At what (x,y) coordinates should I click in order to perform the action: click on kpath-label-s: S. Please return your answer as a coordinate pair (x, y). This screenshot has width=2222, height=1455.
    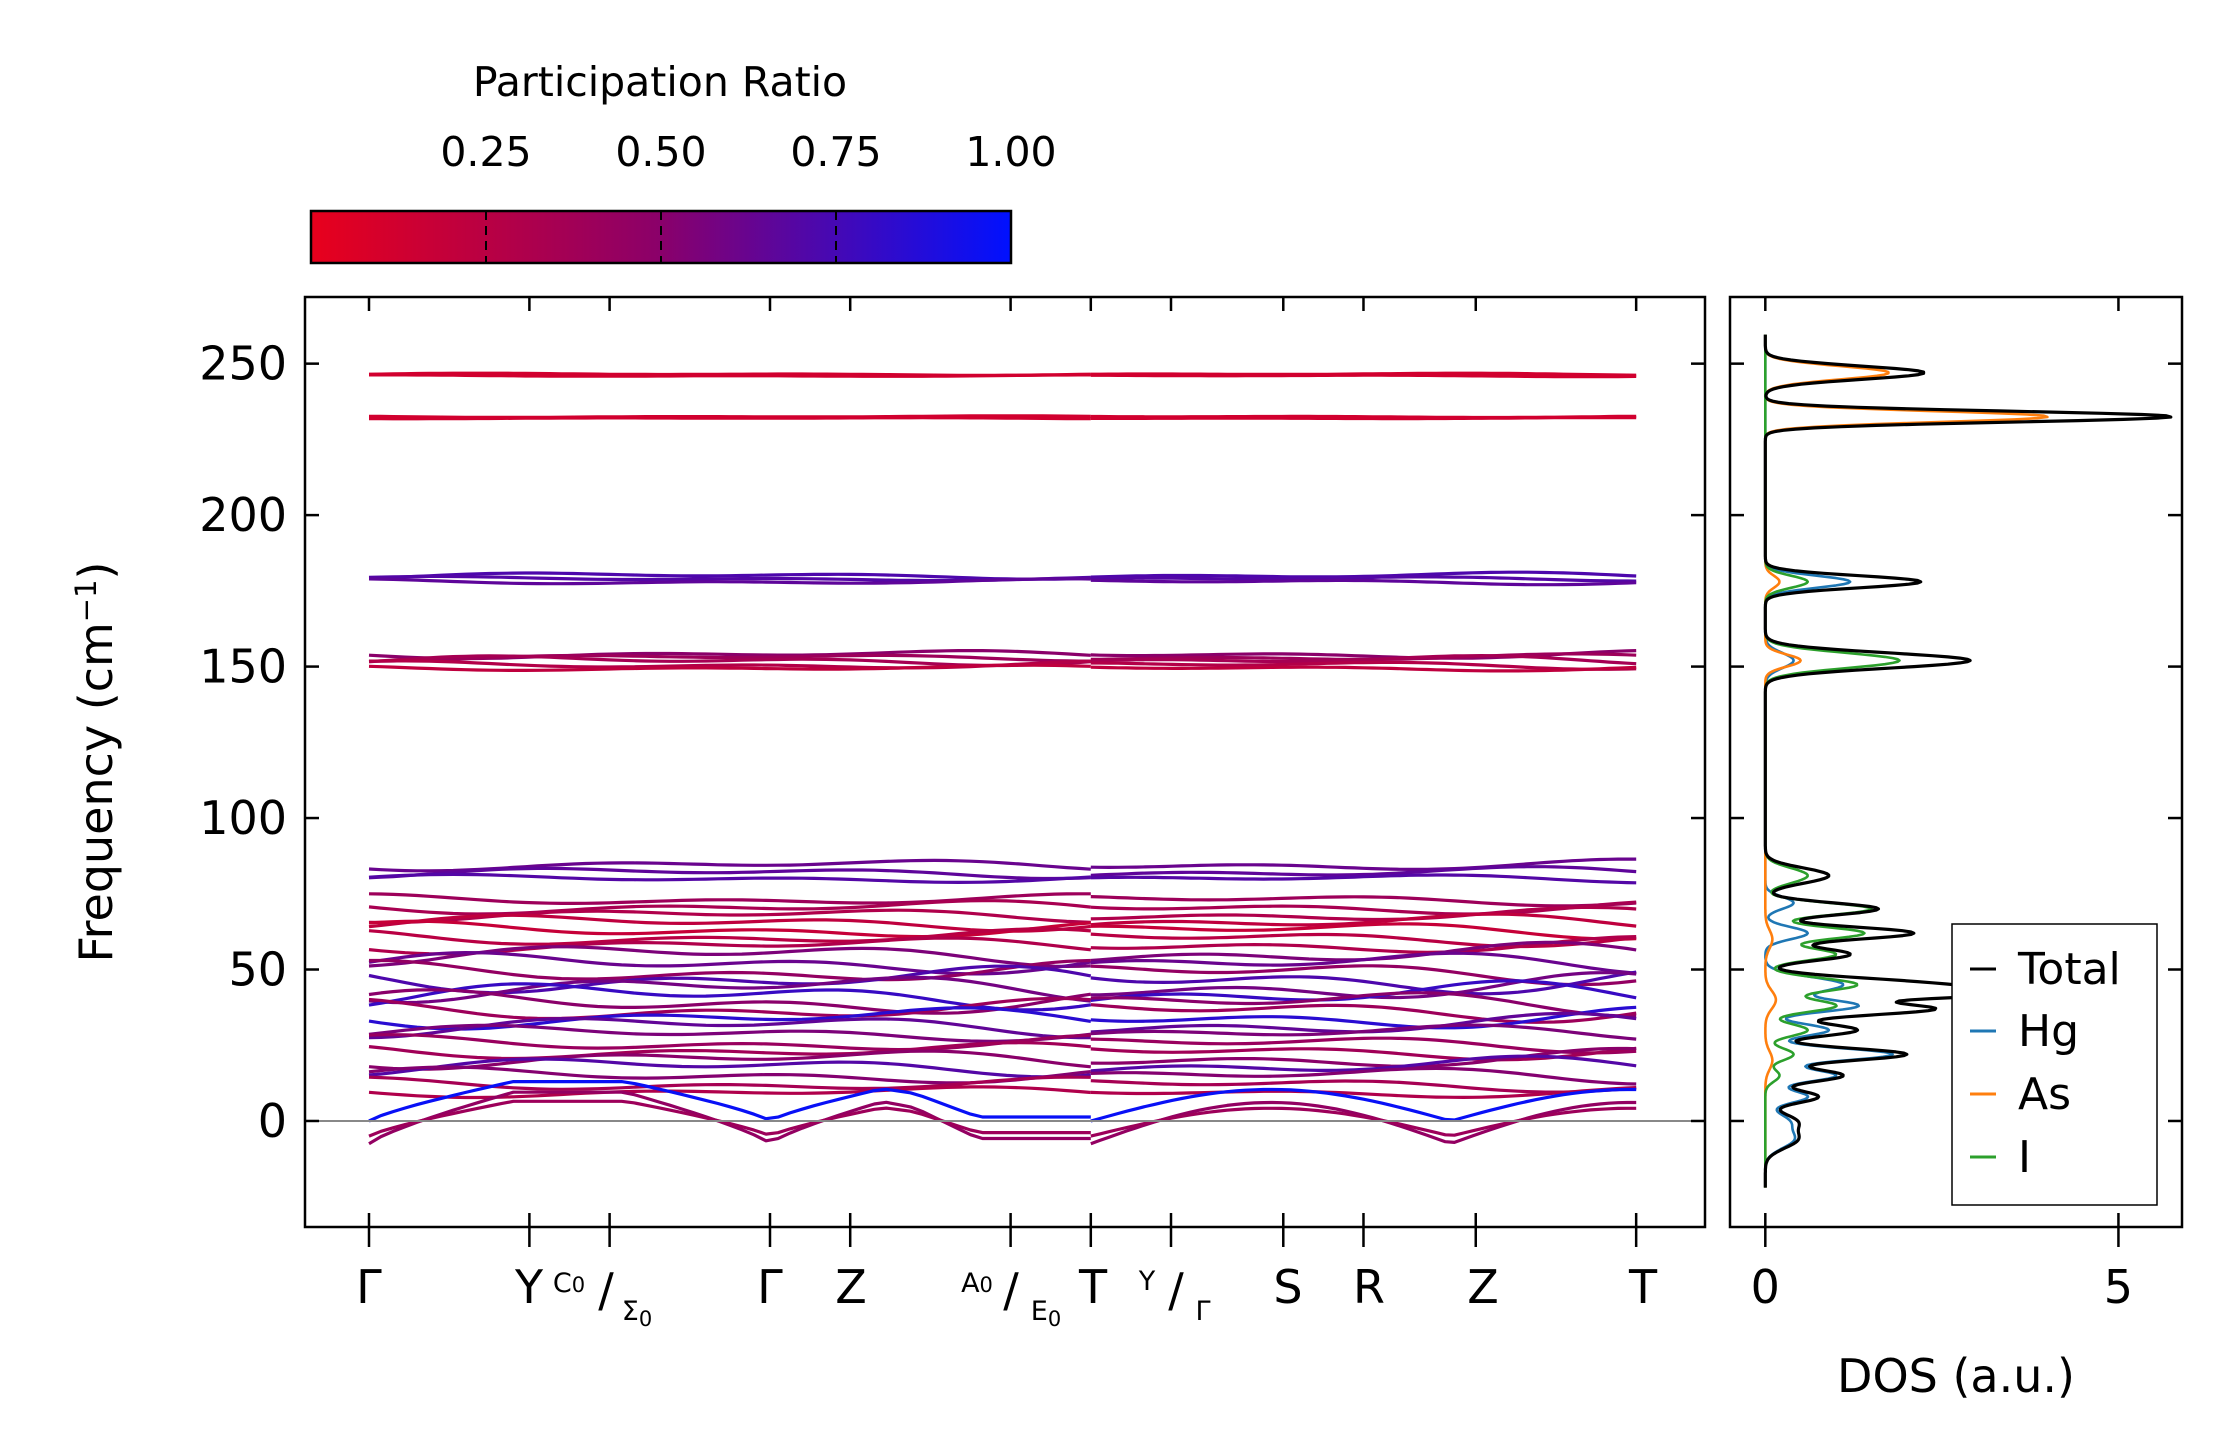
    Looking at the image, I should click on (1287, 1287).